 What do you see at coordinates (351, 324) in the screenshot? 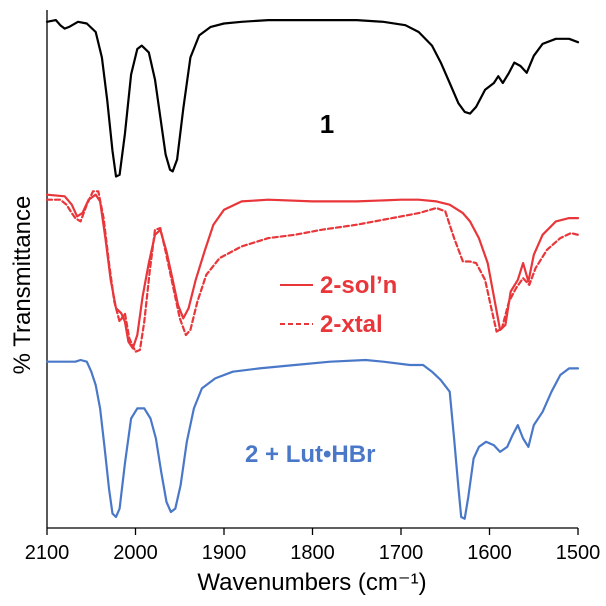
I see `legend-dashed-label: 2-xtal` at bounding box center [351, 324].